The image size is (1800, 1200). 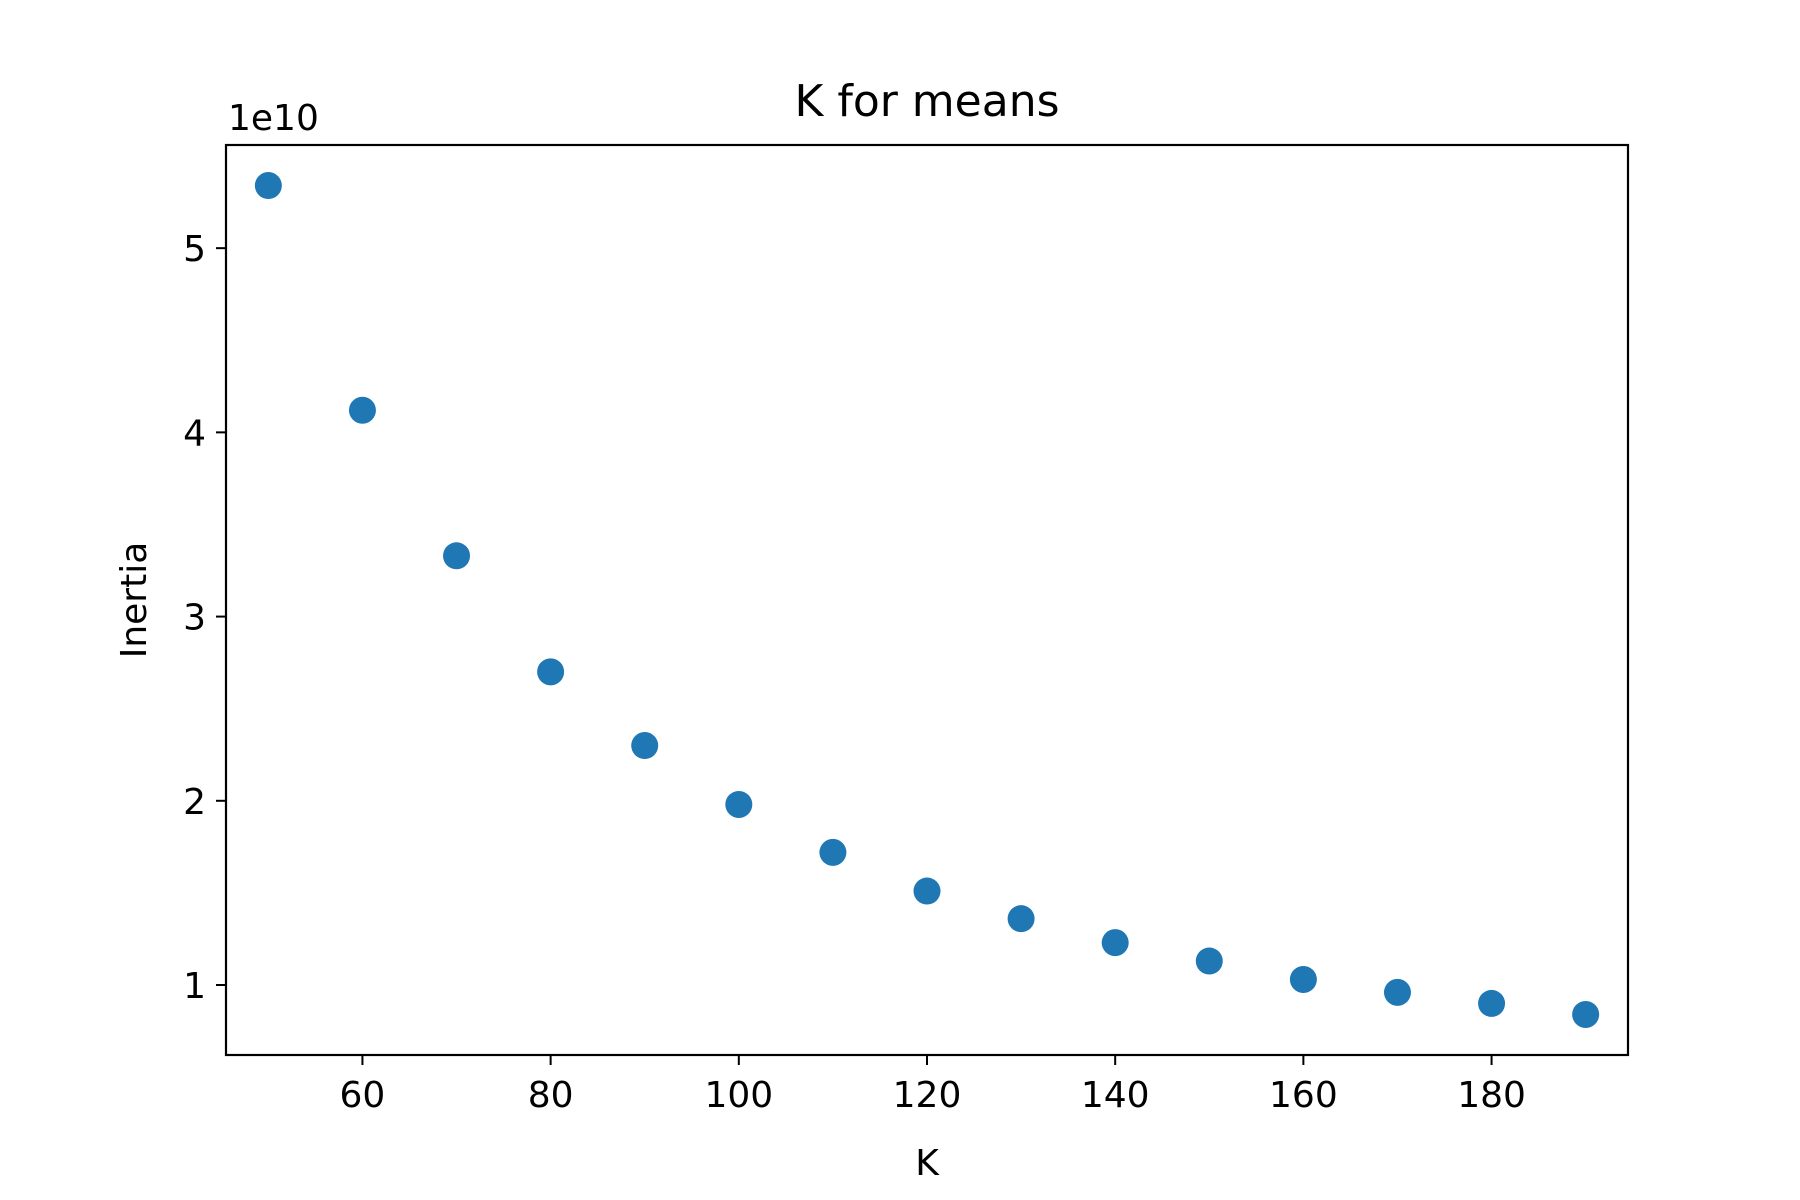 I want to click on y-tick-label: 2, so click(x=194, y=802).